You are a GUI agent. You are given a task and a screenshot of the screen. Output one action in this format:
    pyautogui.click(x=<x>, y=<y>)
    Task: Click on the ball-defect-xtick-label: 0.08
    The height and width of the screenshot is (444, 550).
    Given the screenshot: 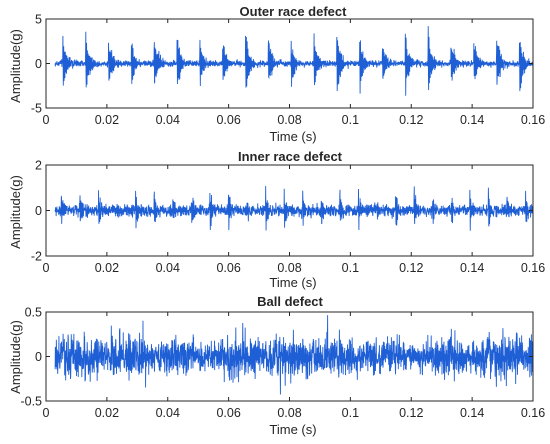 What is the action you would take?
    pyautogui.click(x=289, y=413)
    